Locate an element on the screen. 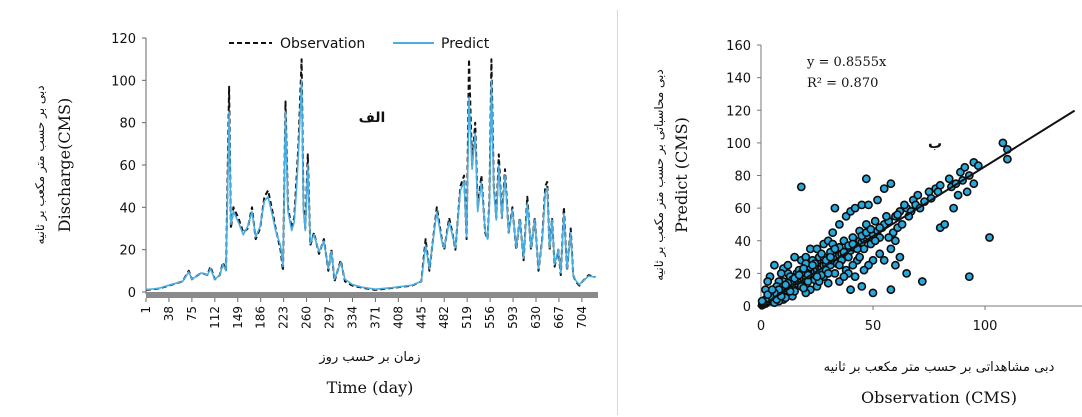  y-tick-label: 160 is located at coordinates (738, 46).